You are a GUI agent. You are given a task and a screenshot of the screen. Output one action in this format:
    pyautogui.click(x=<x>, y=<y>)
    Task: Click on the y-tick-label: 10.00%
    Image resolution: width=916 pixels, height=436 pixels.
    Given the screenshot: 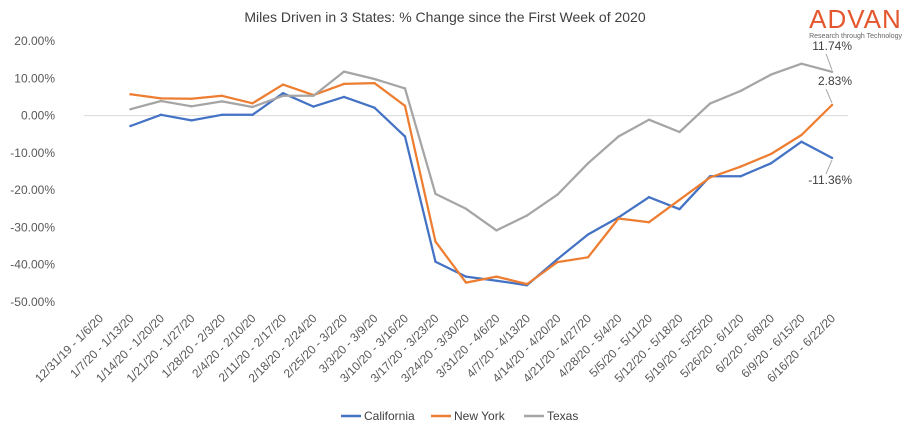 What is the action you would take?
    pyautogui.click(x=34, y=78)
    